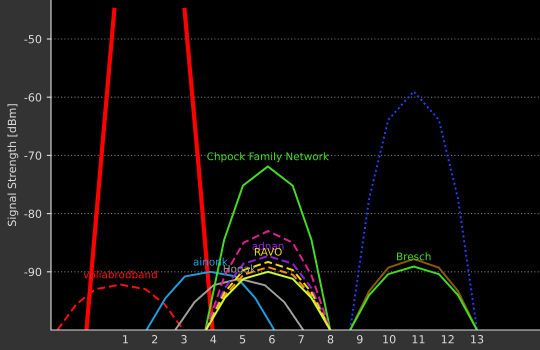  I want to click on y-tick-label: -90, so click(33, 272).